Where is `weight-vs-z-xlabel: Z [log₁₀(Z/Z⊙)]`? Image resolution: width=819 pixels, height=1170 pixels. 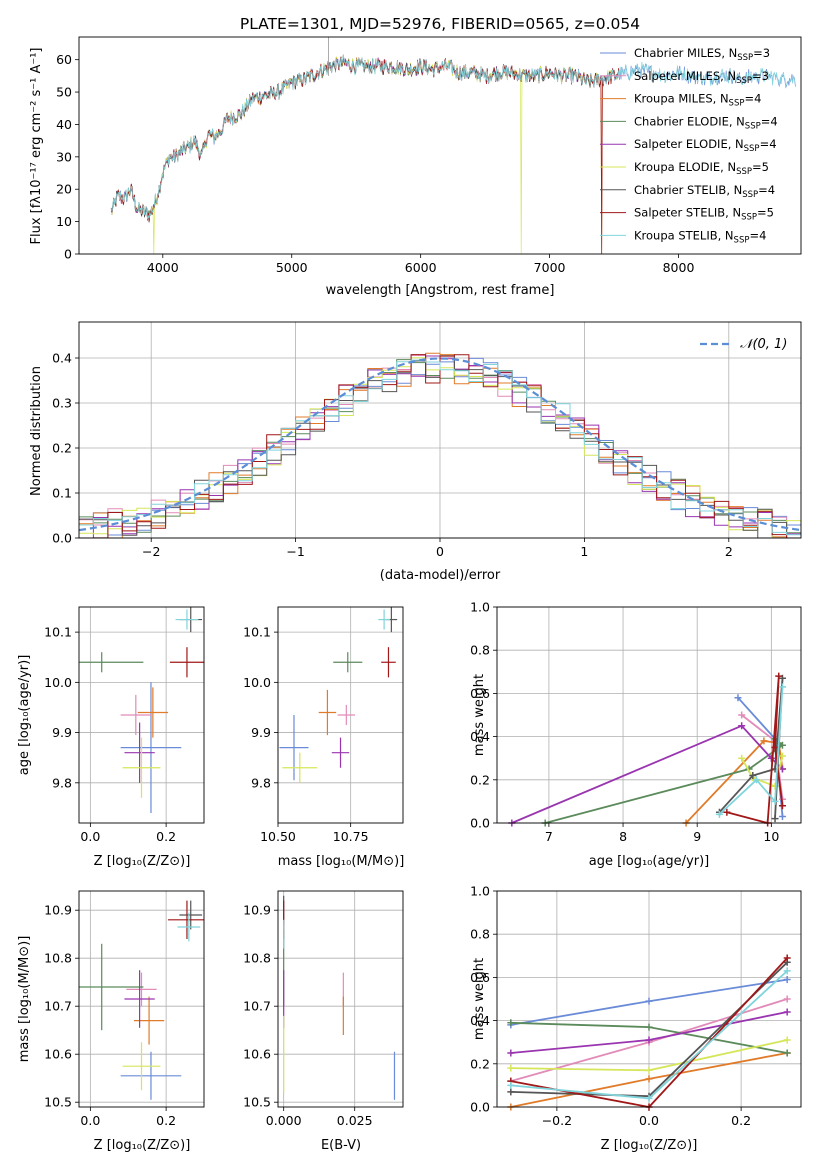
weight-vs-z-xlabel: Z [log₁₀(Z/Z⊙)] is located at coordinates (649, 1145).